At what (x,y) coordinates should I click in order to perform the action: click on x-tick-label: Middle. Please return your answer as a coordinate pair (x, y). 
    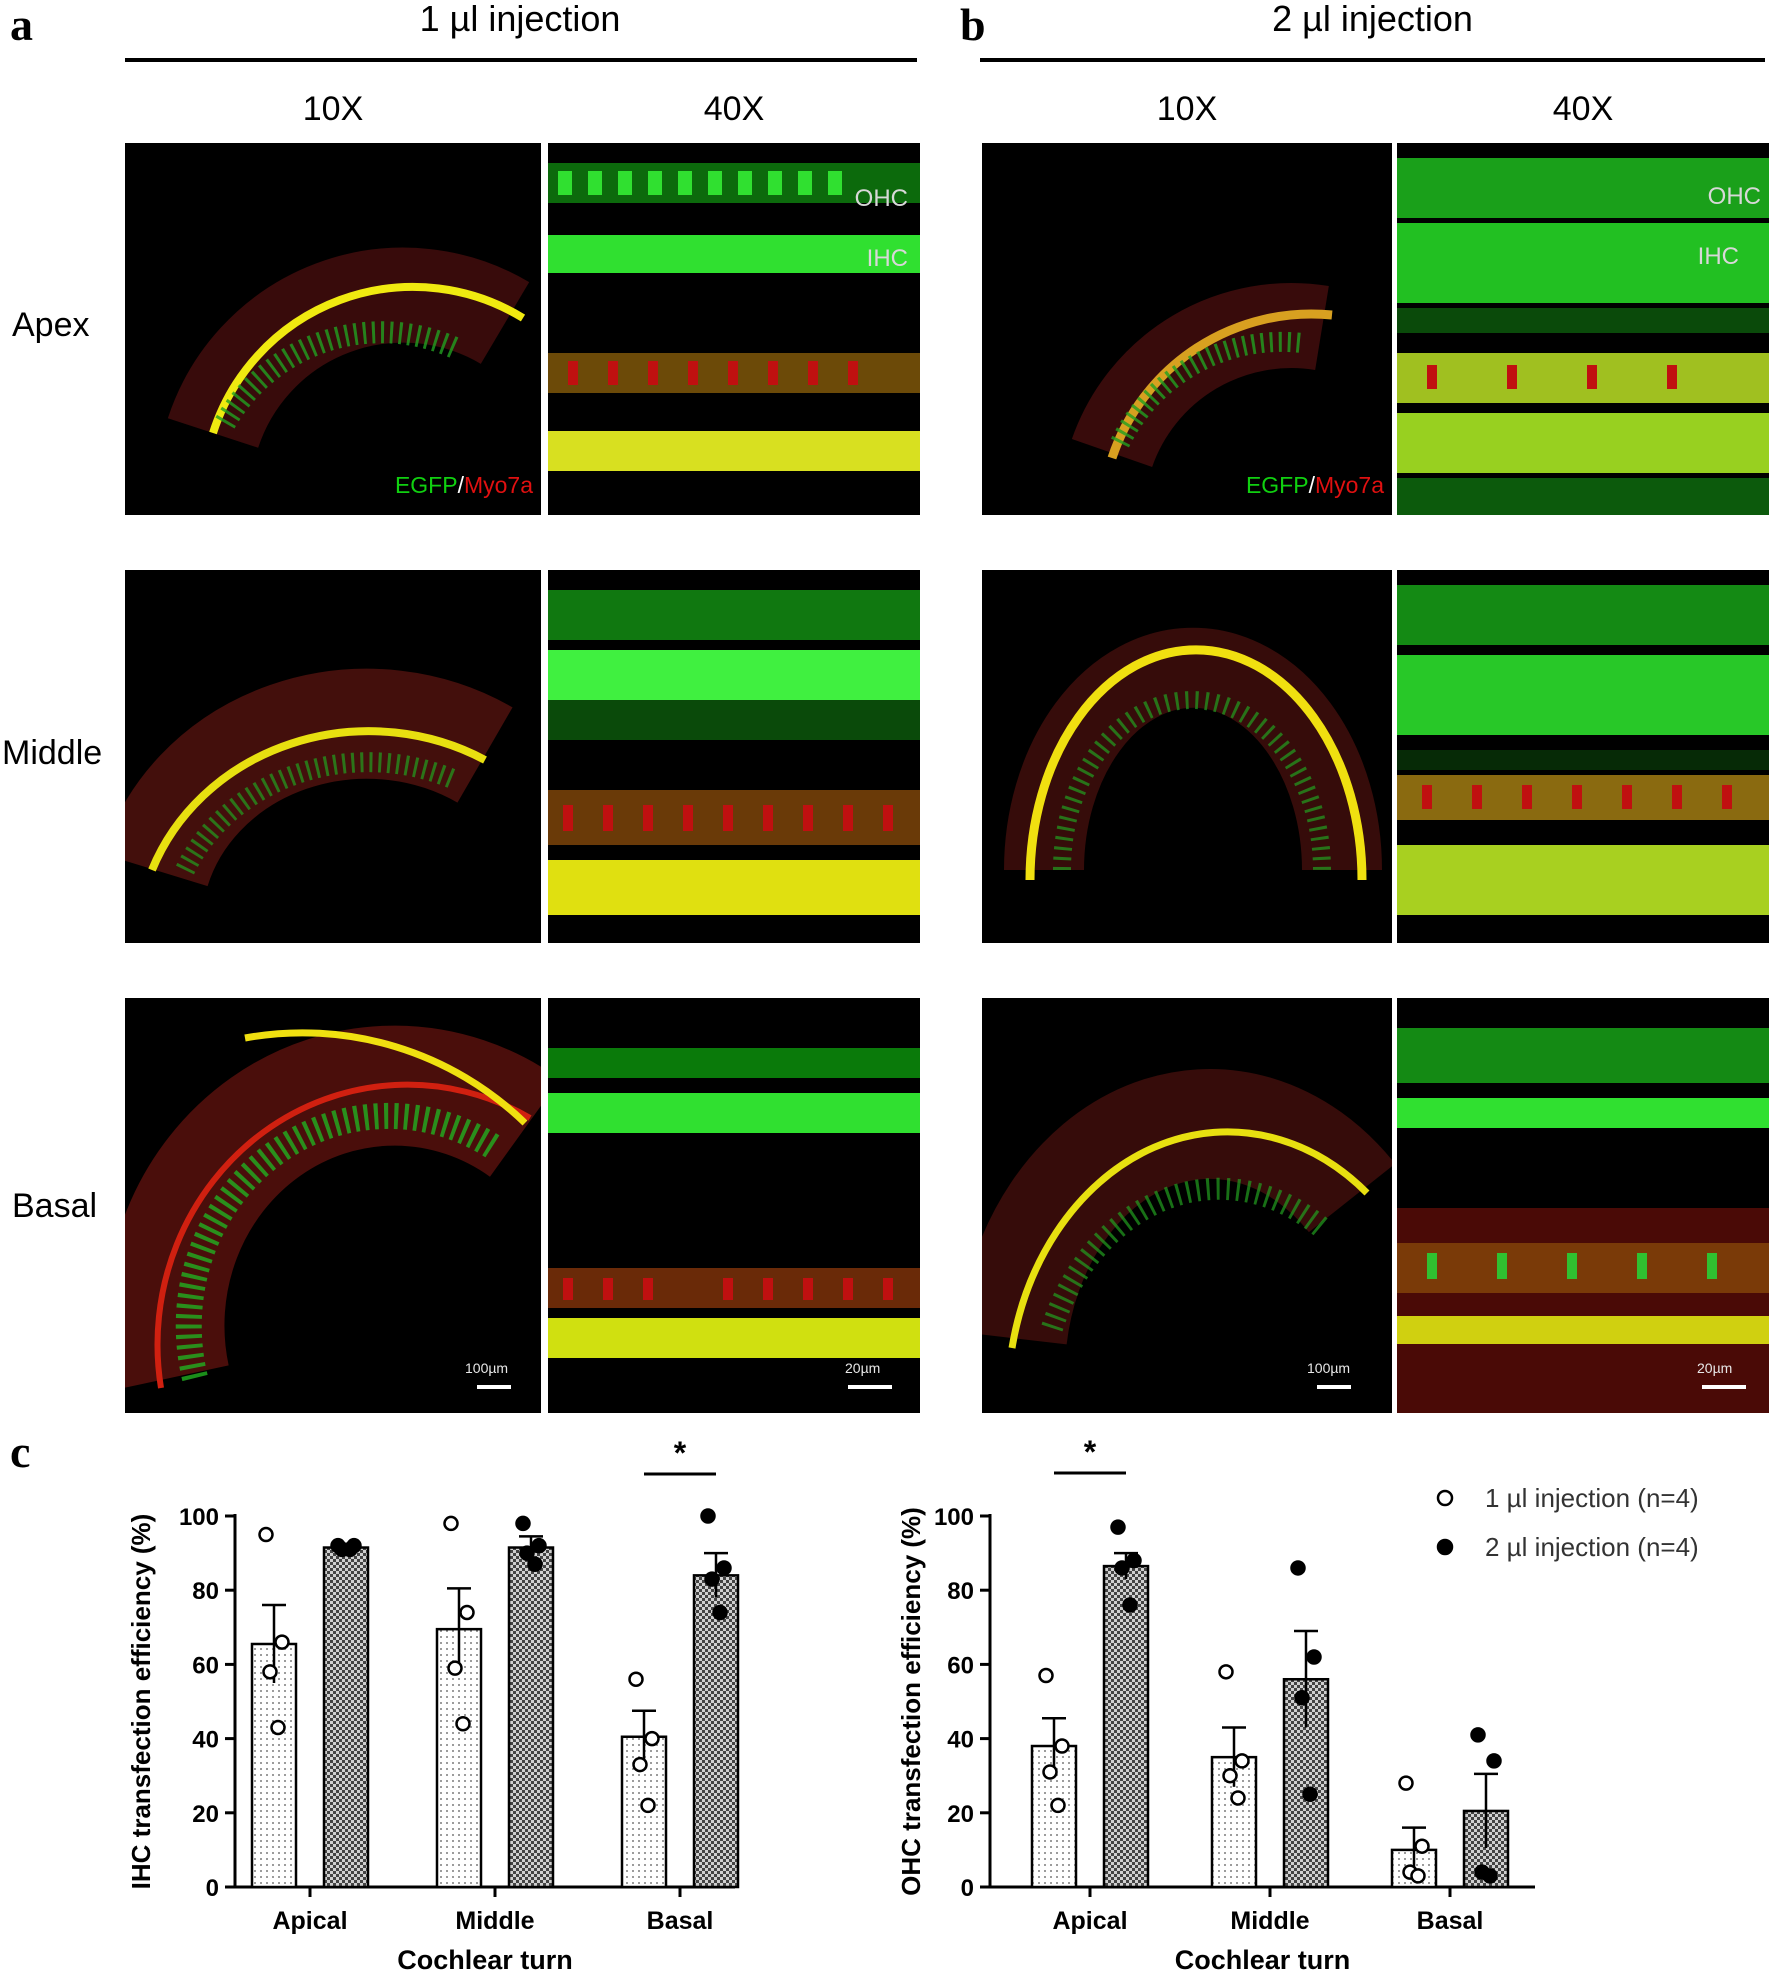
    Looking at the image, I should click on (494, 1921).